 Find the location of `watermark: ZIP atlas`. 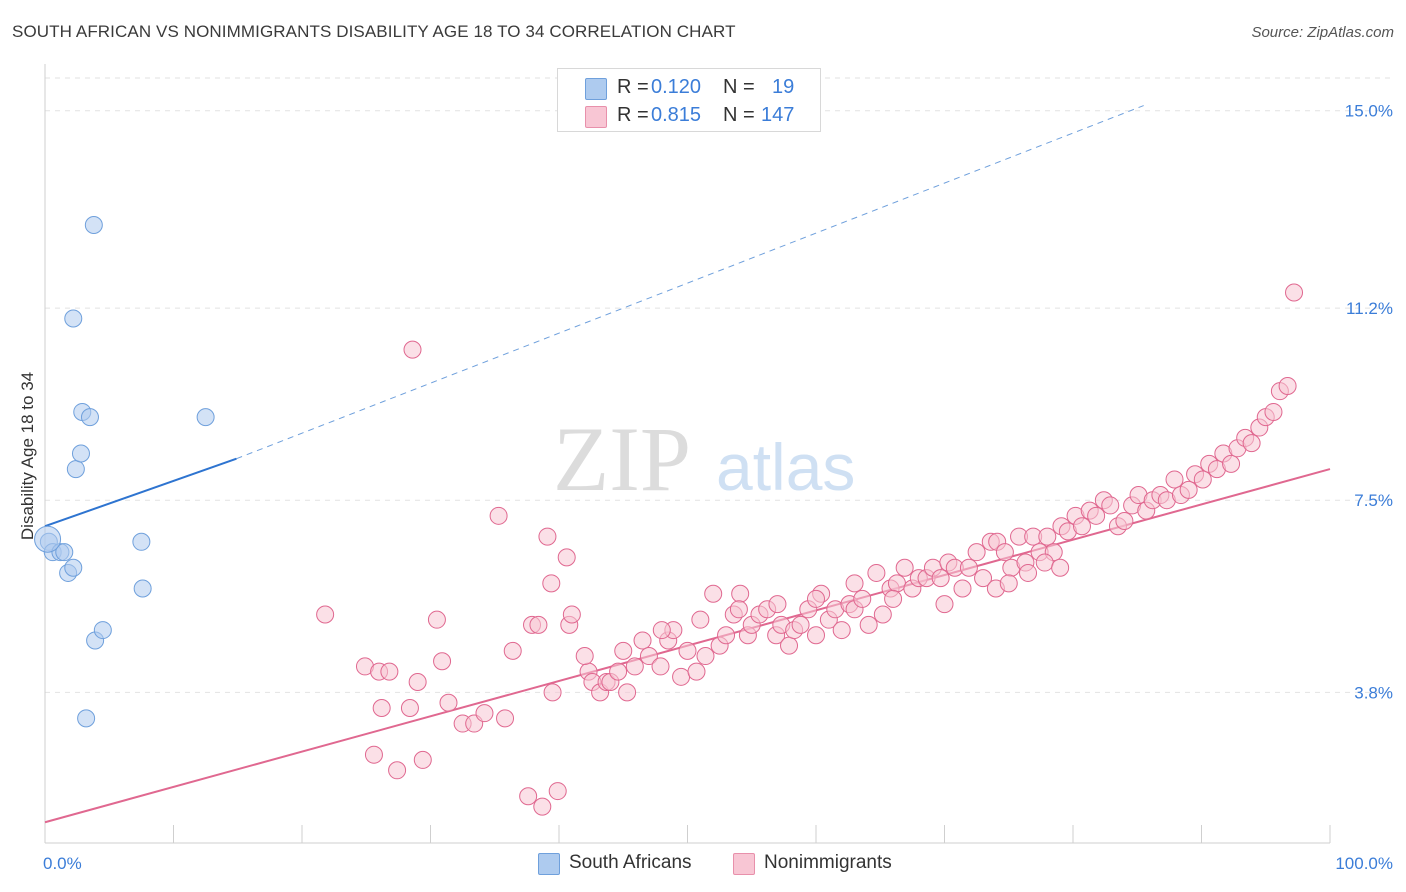

watermark: ZIP atlas is located at coordinates (704, 459).